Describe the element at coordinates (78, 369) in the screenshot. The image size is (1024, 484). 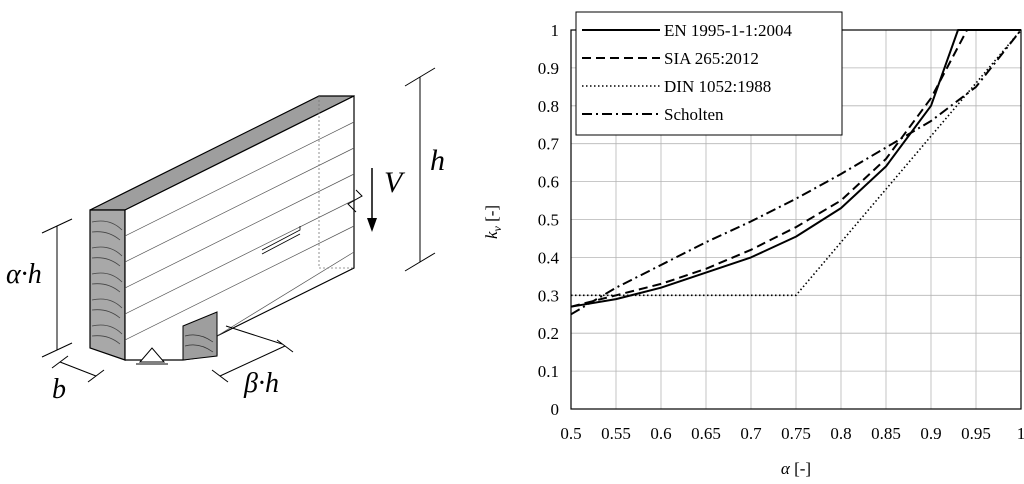
I see `dimension-b` at that location.